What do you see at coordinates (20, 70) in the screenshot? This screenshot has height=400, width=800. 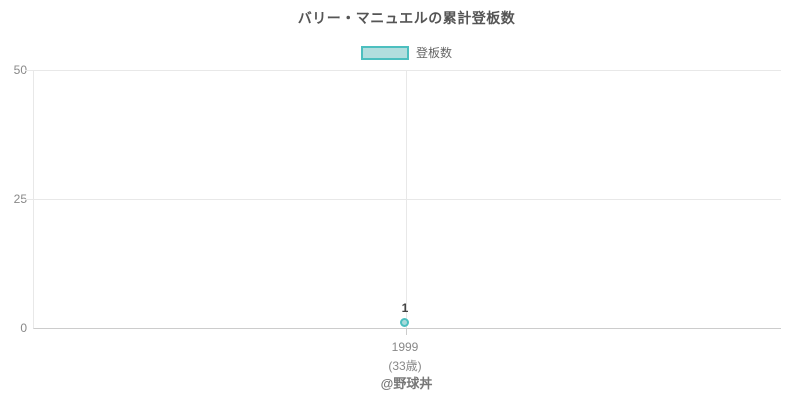 I see `y-axis-tick-label-50: 50` at bounding box center [20, 70].